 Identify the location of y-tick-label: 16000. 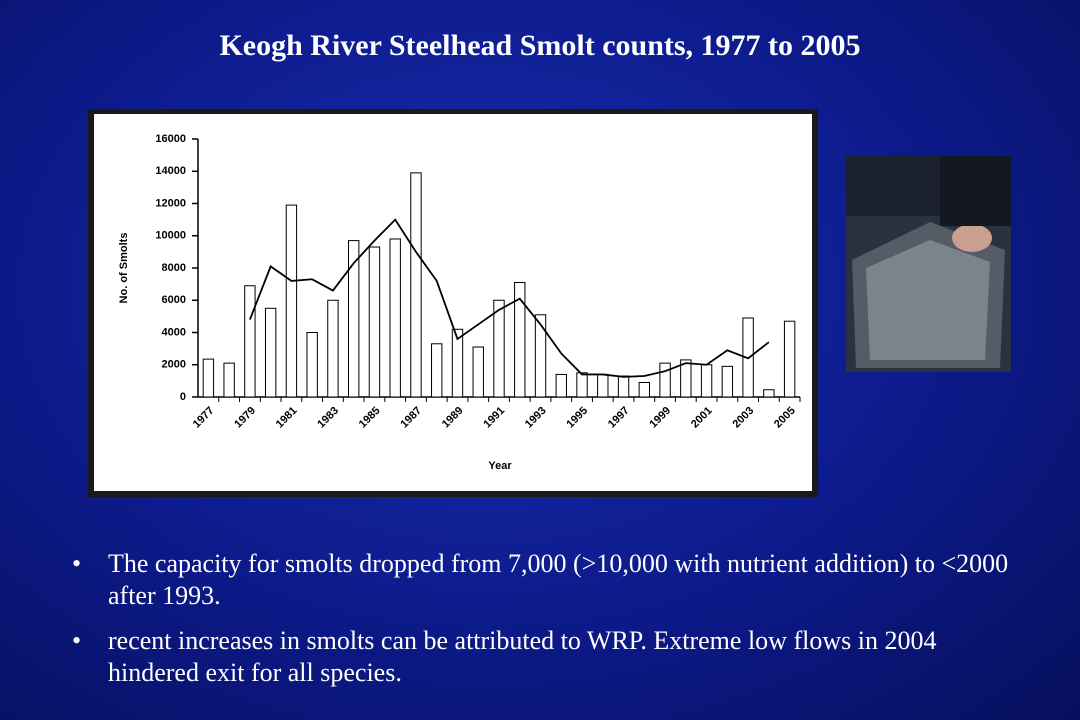
(170, 139).